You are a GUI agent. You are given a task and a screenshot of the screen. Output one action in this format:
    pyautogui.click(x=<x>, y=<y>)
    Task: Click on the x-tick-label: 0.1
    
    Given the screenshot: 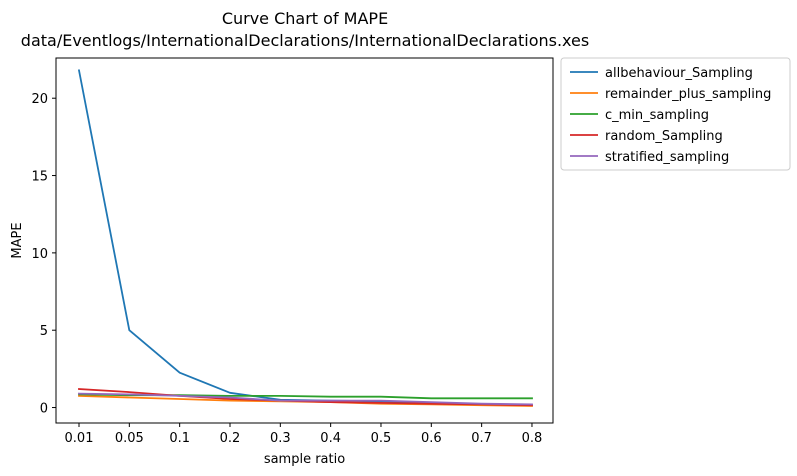 What is the action you would take?
    pyautogui.click(x=179, y=438)
    